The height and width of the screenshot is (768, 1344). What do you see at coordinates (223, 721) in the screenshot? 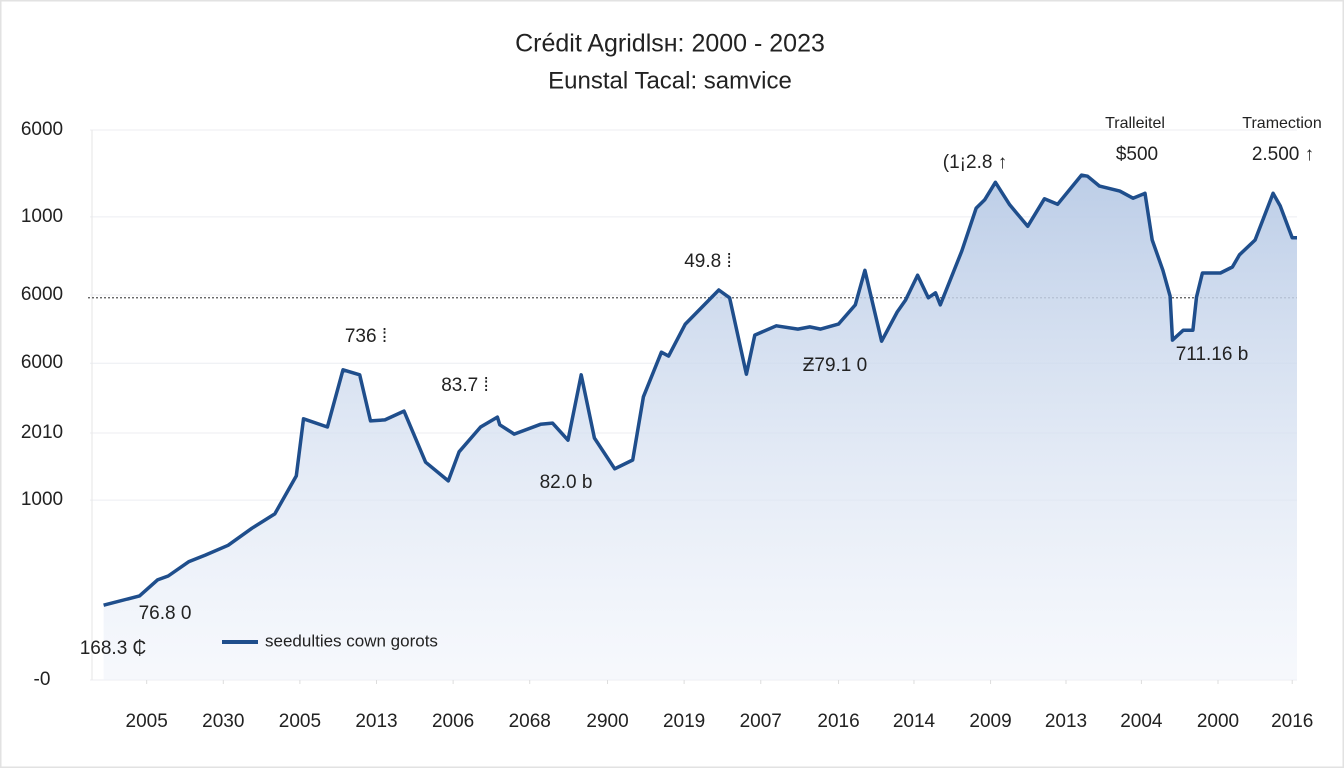
I see `x-tick-label: 2030` at bounding box center [223, 721].